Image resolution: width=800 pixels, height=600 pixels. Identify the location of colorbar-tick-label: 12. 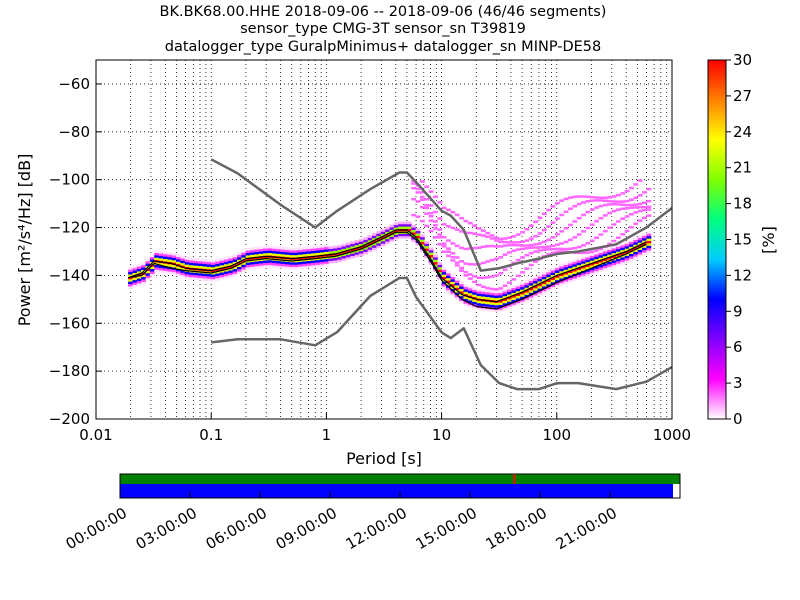
(742, 275).